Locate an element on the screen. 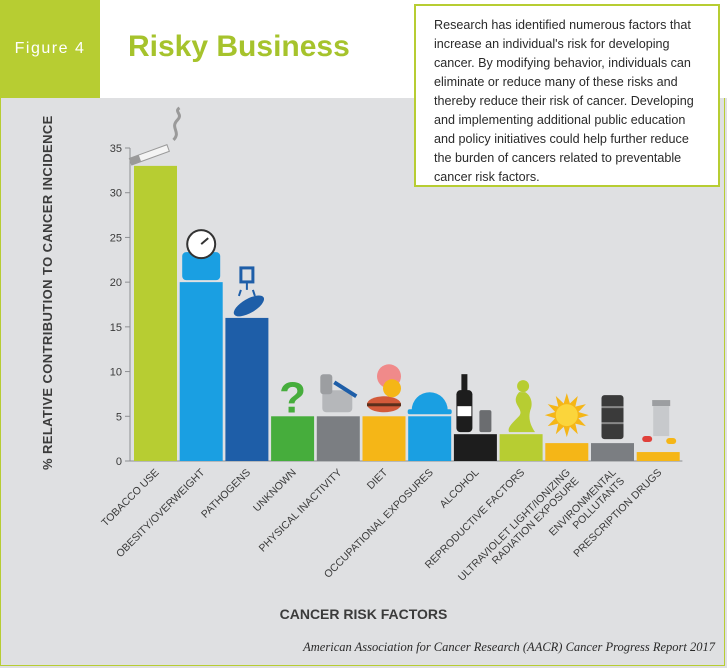 This screenshot has width=727, height=668. x-tick-label: DIET is located at coordinates (378, 479).